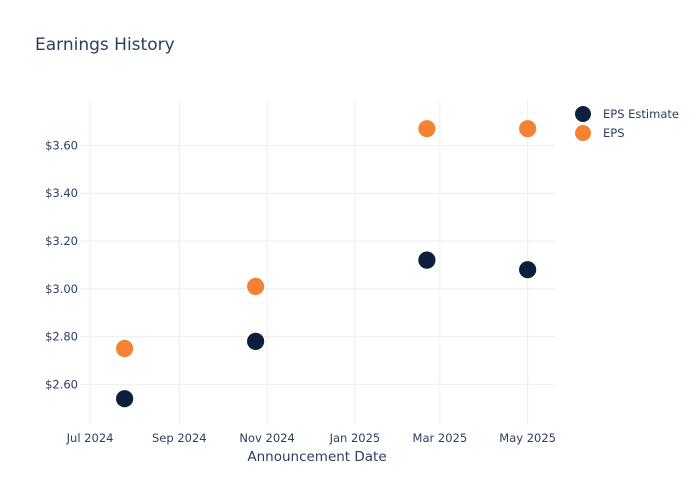  I want to click on x-tick-label: May 2025, so click(527, 438).